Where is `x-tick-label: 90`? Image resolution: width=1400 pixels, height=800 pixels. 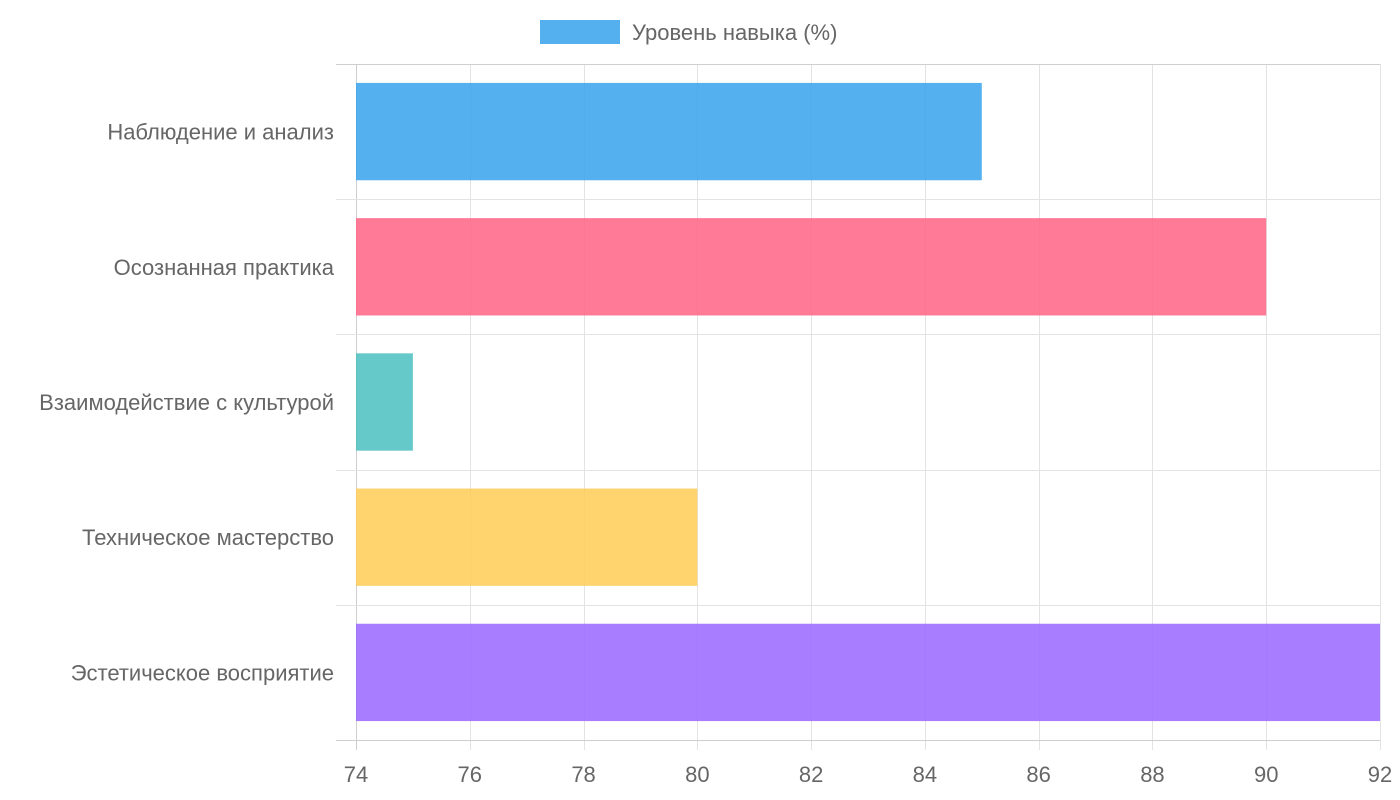 x-tick-label: 90 is located at coordinates (1266, 774).